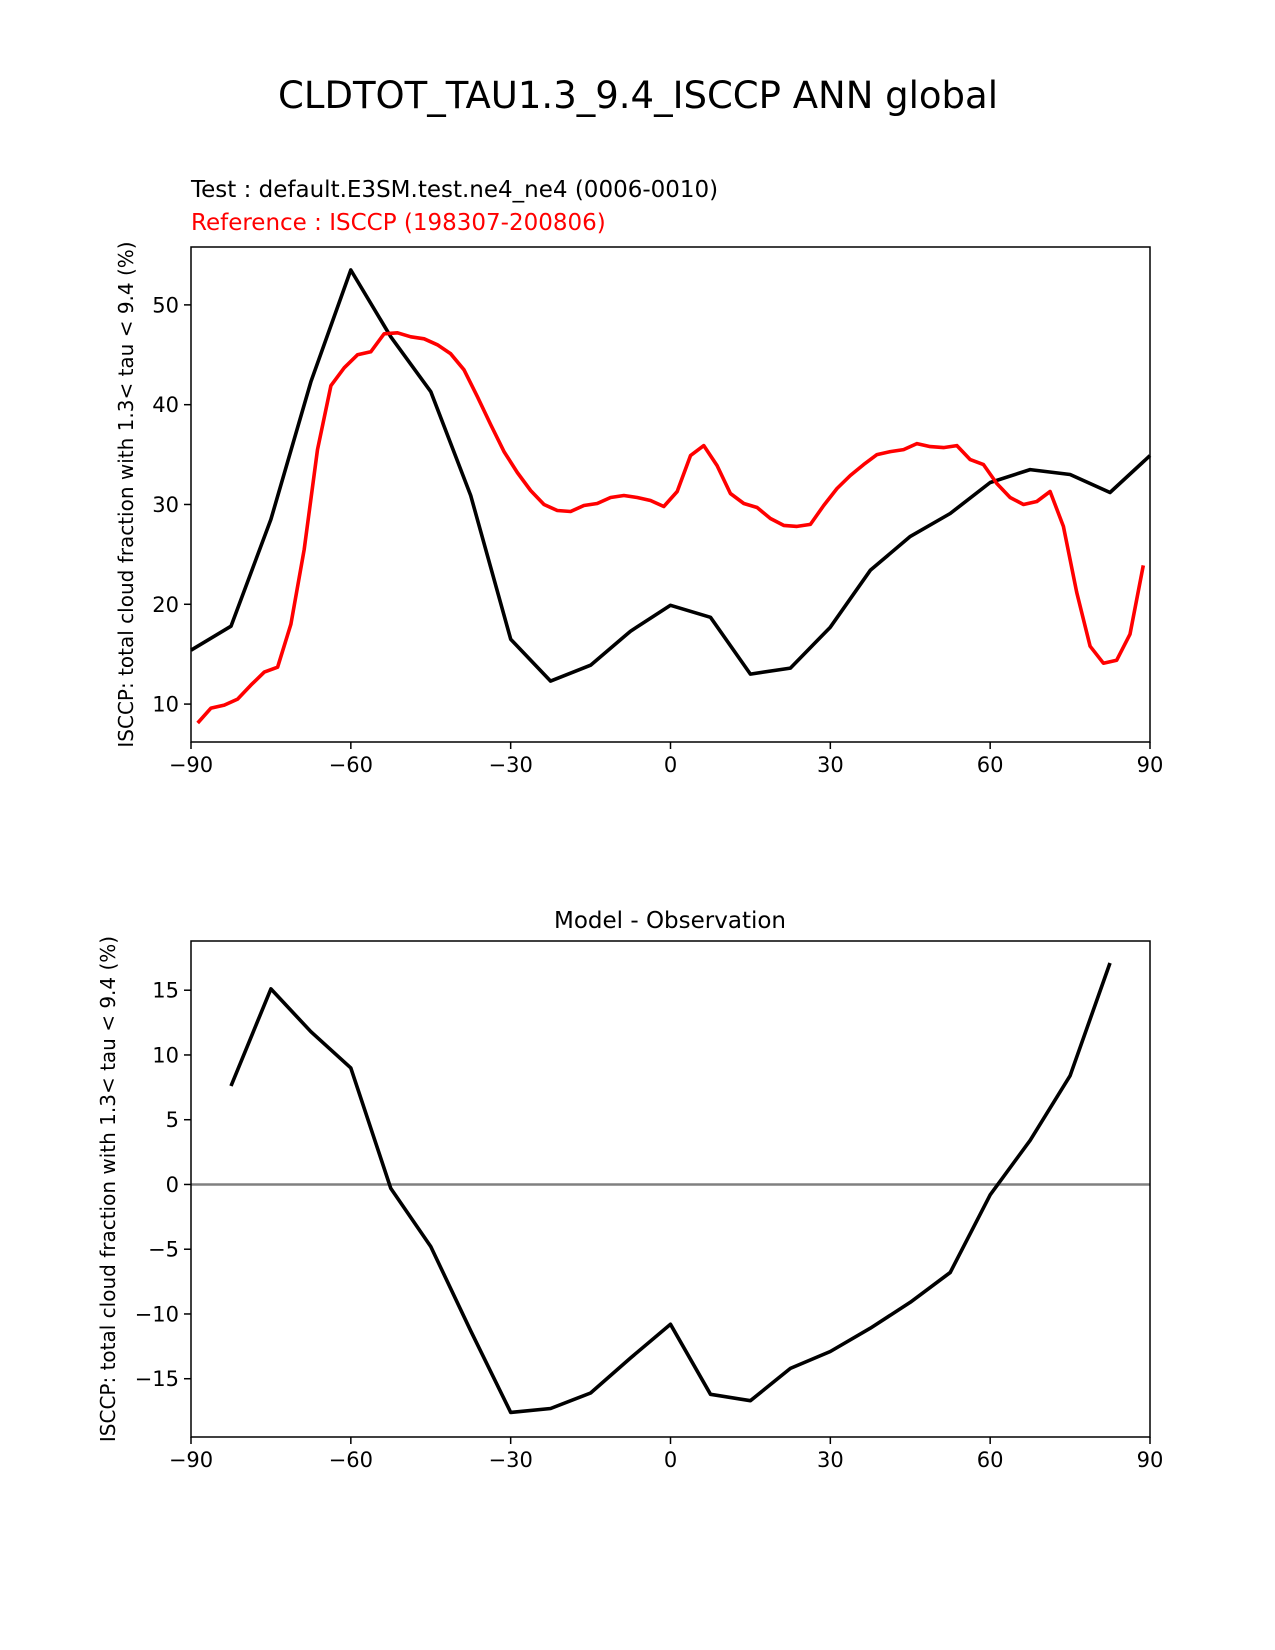 The image size is (1275, 1650). I want to click on y-tick-label: −10, so click(157, 1314).